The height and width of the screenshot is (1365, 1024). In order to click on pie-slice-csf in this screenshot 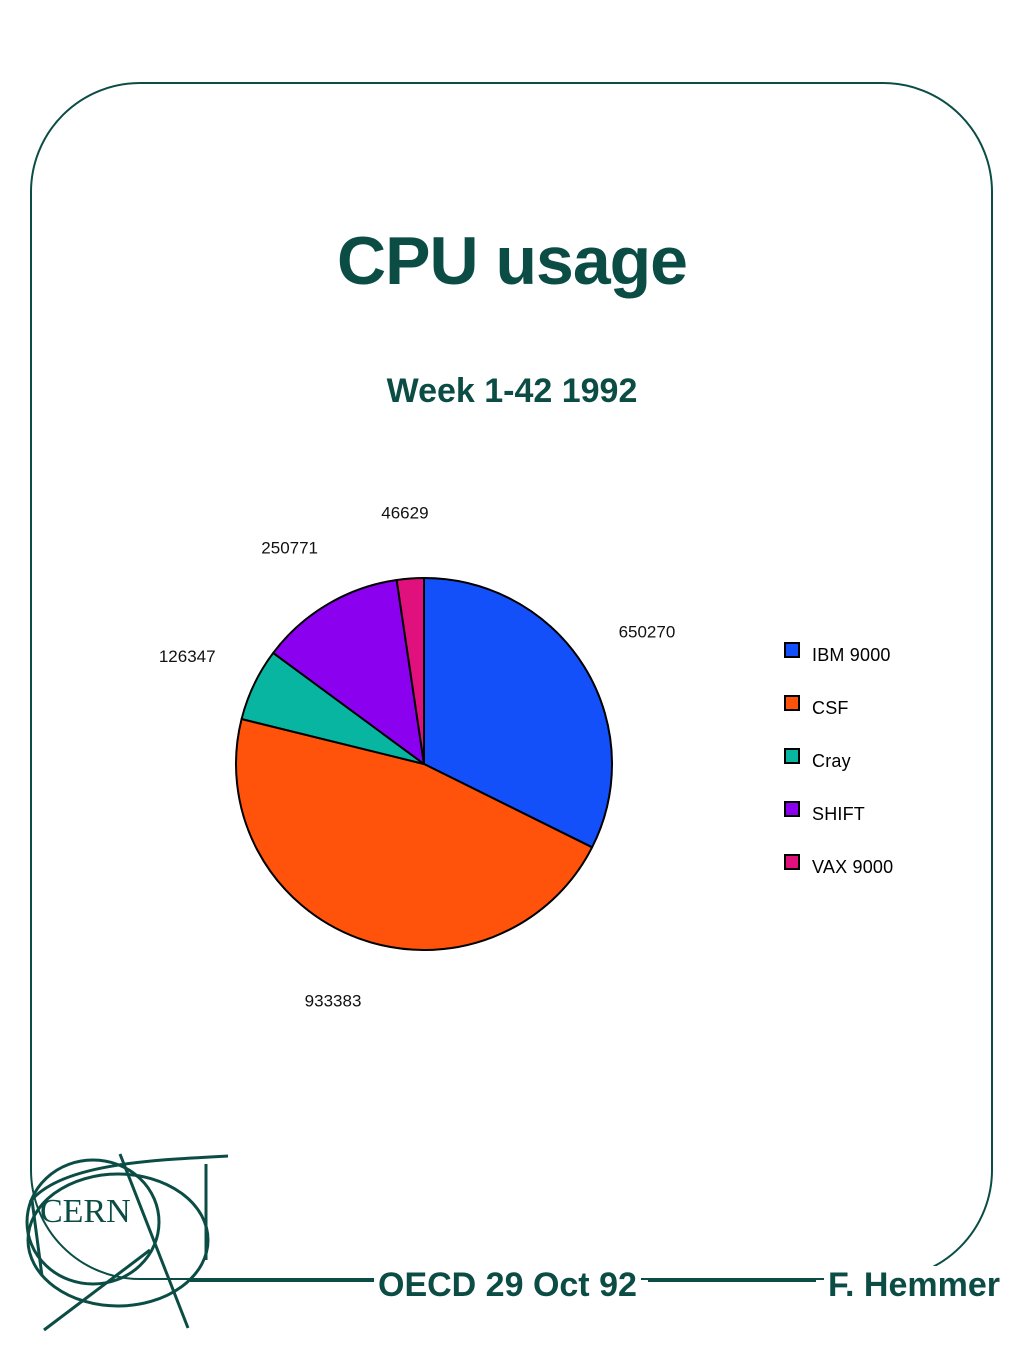, I will do `click(414, 834)`.